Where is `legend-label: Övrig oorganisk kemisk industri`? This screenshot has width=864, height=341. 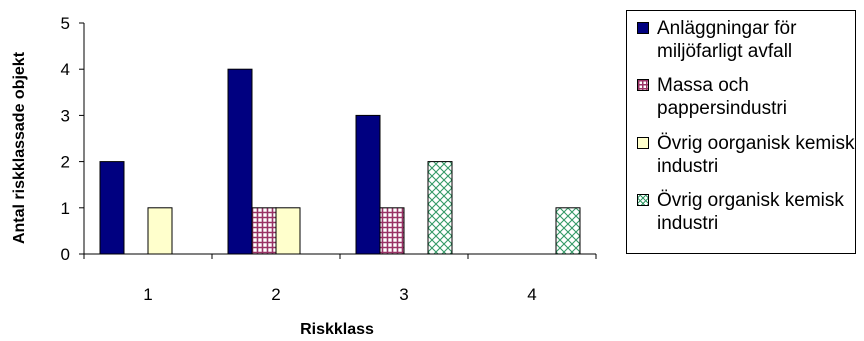 legend-label: Övrig oorganisk kemisk industri is located at coordinates (756, 155).